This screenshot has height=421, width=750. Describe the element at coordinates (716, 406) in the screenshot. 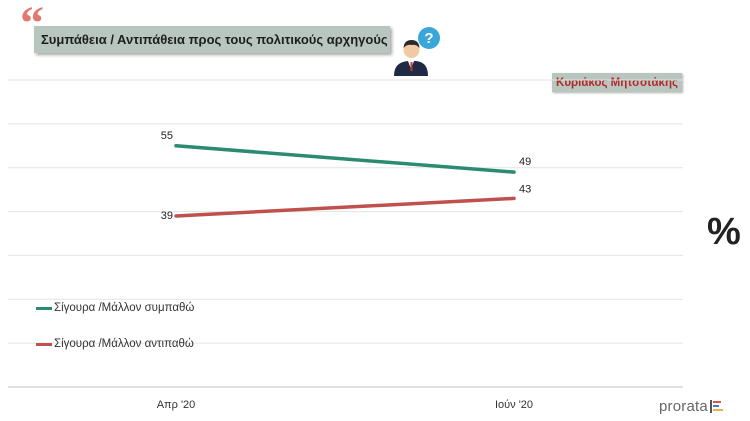

I see `brand-bars-icon` at that location.